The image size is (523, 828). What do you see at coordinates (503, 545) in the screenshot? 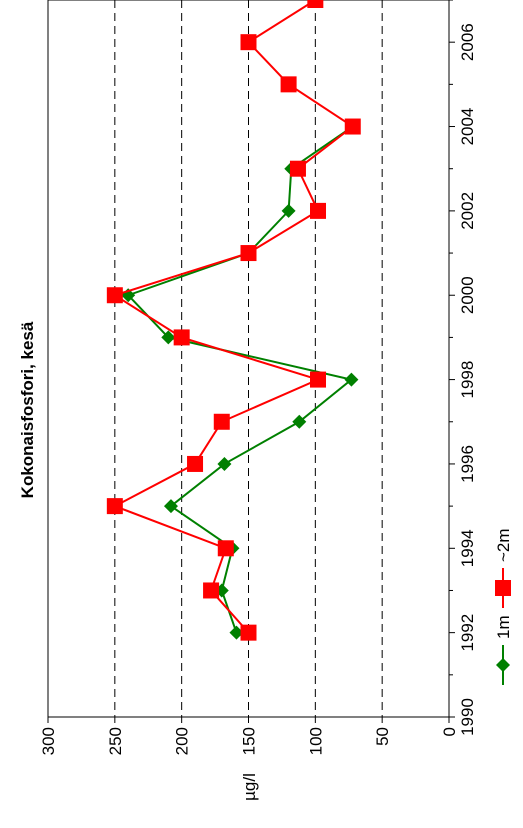
I see `legend-label: ~2m` at bounding box center [503, 545].